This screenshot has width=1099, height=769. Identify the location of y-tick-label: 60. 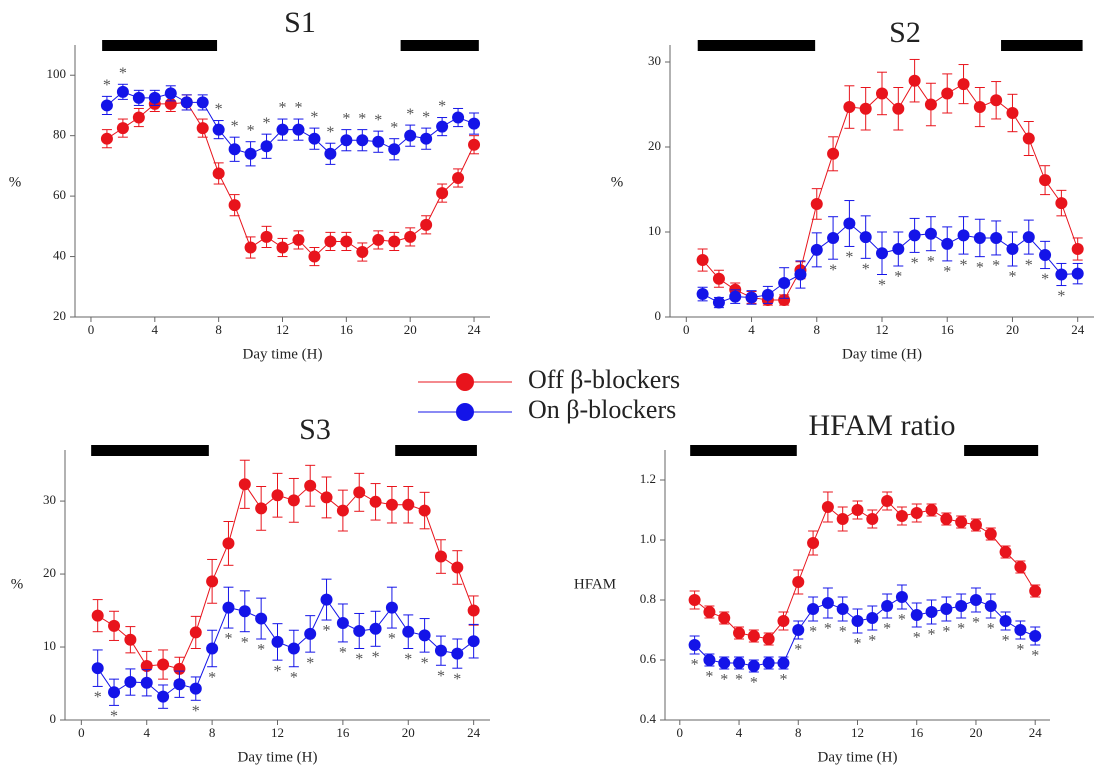
(59, 194).